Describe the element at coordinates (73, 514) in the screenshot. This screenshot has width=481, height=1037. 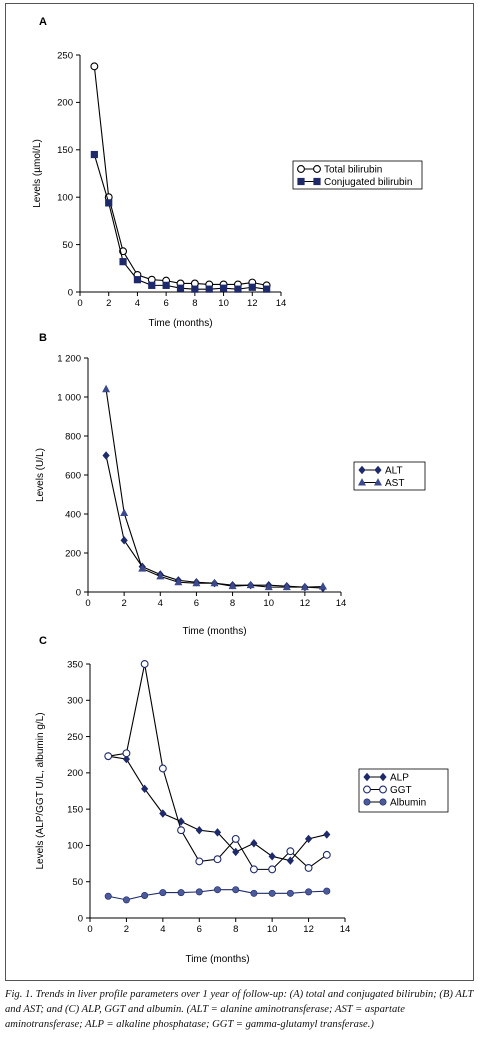
I see `y-tick-label: 400` at that location.